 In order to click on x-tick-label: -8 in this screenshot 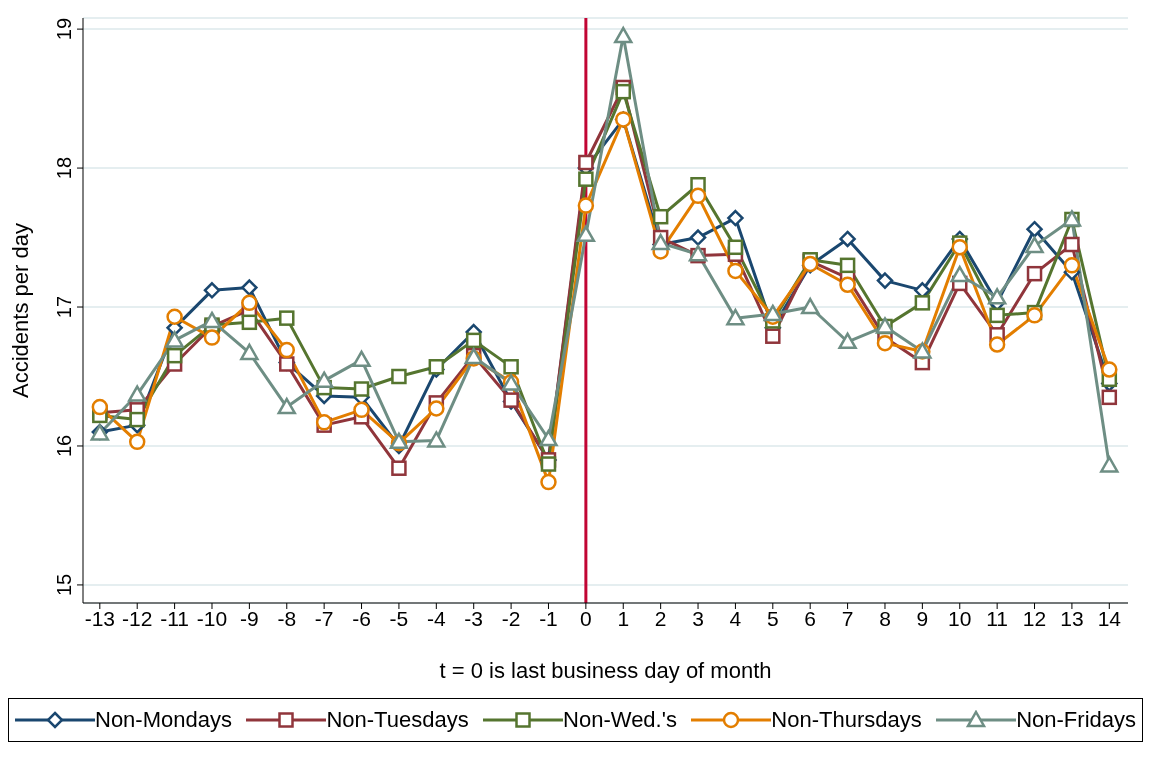, I will do `click(287, 618)`.